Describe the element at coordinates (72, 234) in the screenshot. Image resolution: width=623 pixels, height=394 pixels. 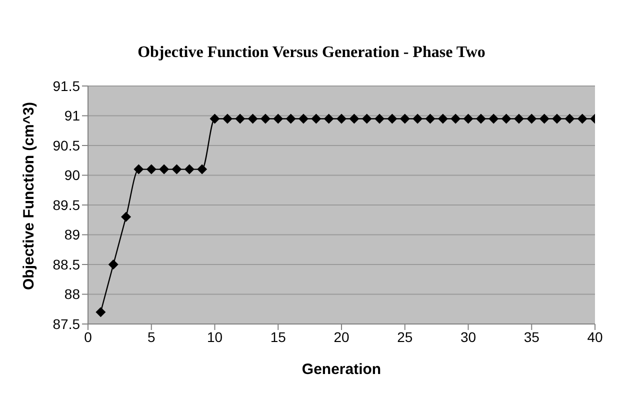
I see `y-tick-label: 89` at that location.